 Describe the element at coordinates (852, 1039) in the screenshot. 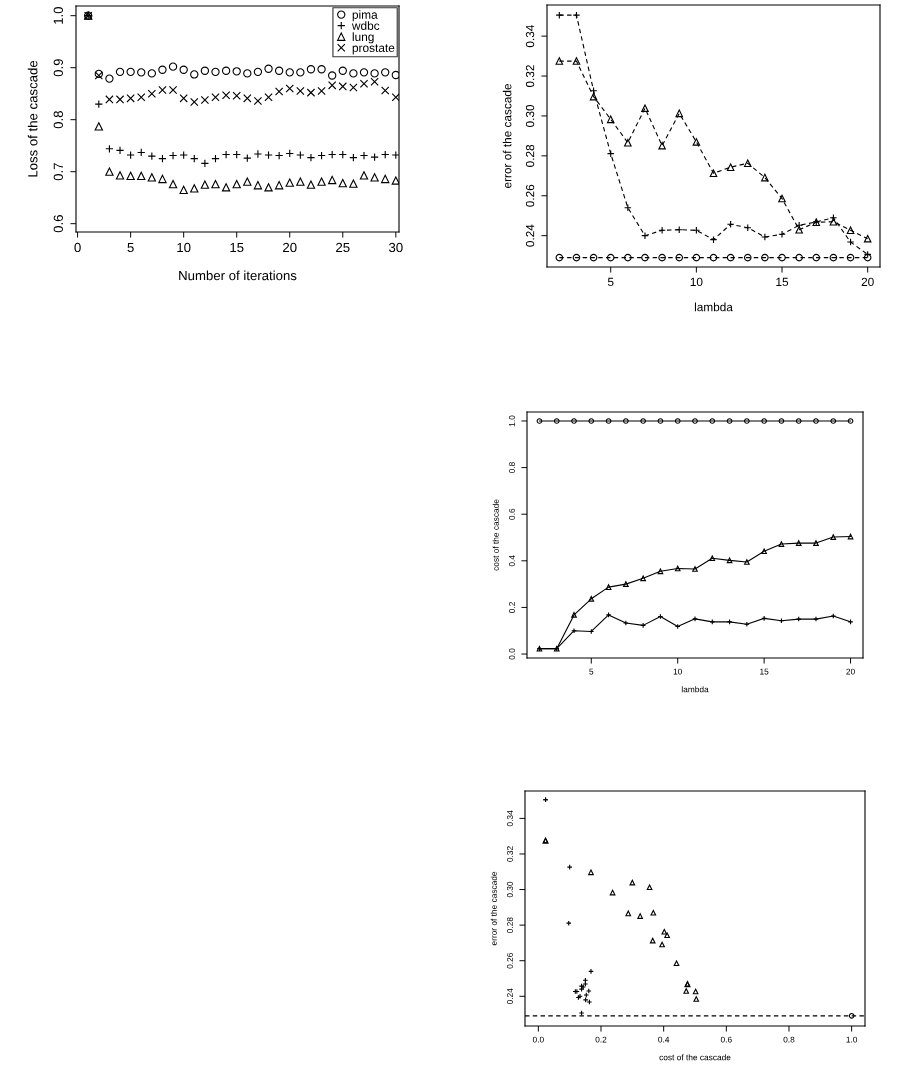

I see `x-tick-label: 1.0` at that location.